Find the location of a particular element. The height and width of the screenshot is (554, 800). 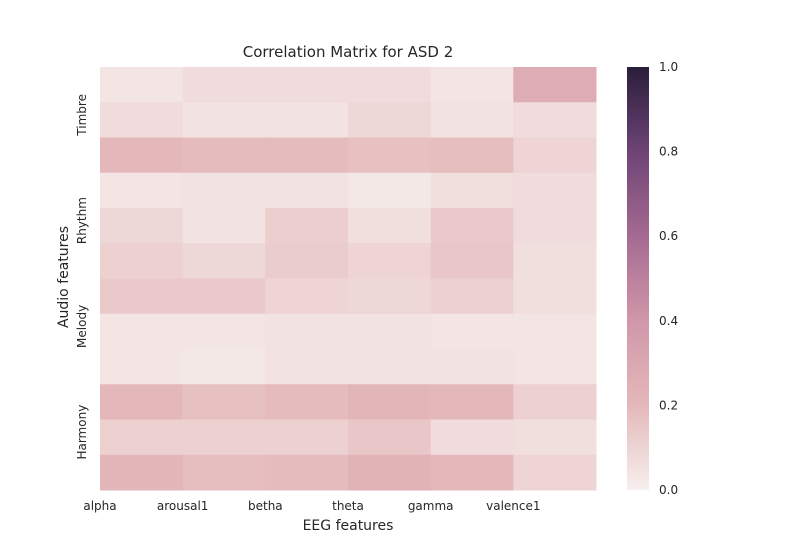

y-axis-label: Audio features is located at coordinates (64, 277).